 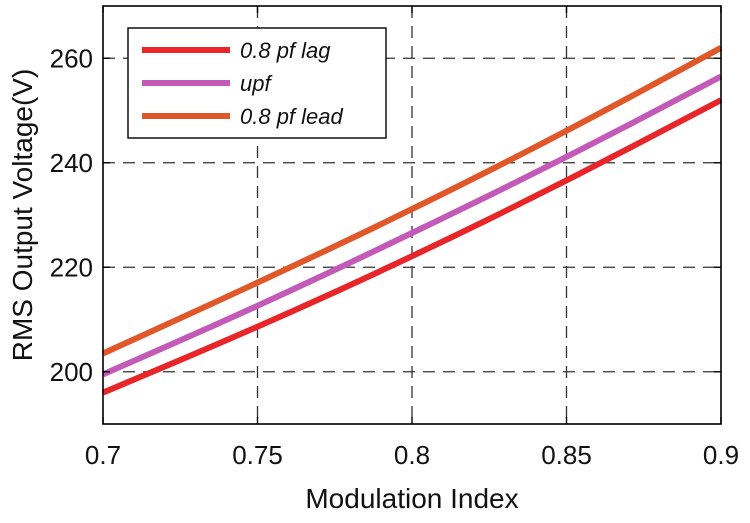 What do you see at coordinates (412, 455) in the screenshot?
I see `x-tick-label: 0.8` at bounding box center [412, 455].